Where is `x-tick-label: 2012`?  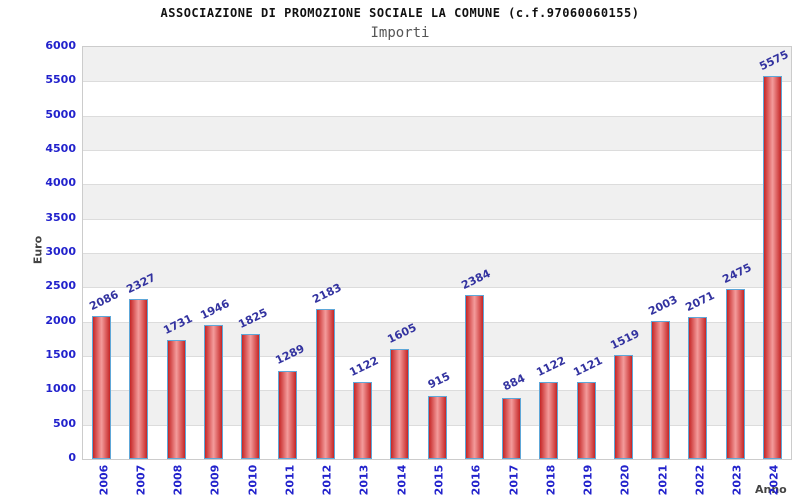 x-tick-label: 2012 is located at coordinates (327, 480).